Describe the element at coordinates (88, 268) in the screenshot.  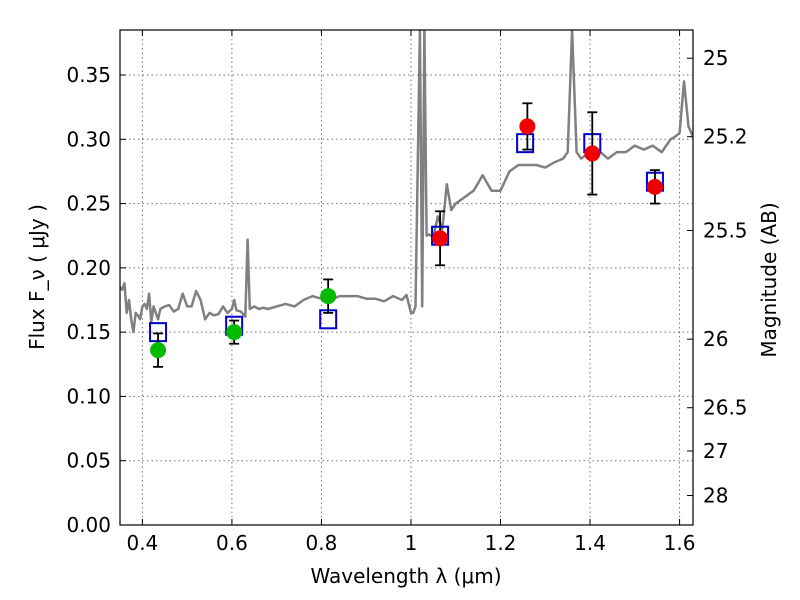
I see `y-tick-label: 0.20` at that location.